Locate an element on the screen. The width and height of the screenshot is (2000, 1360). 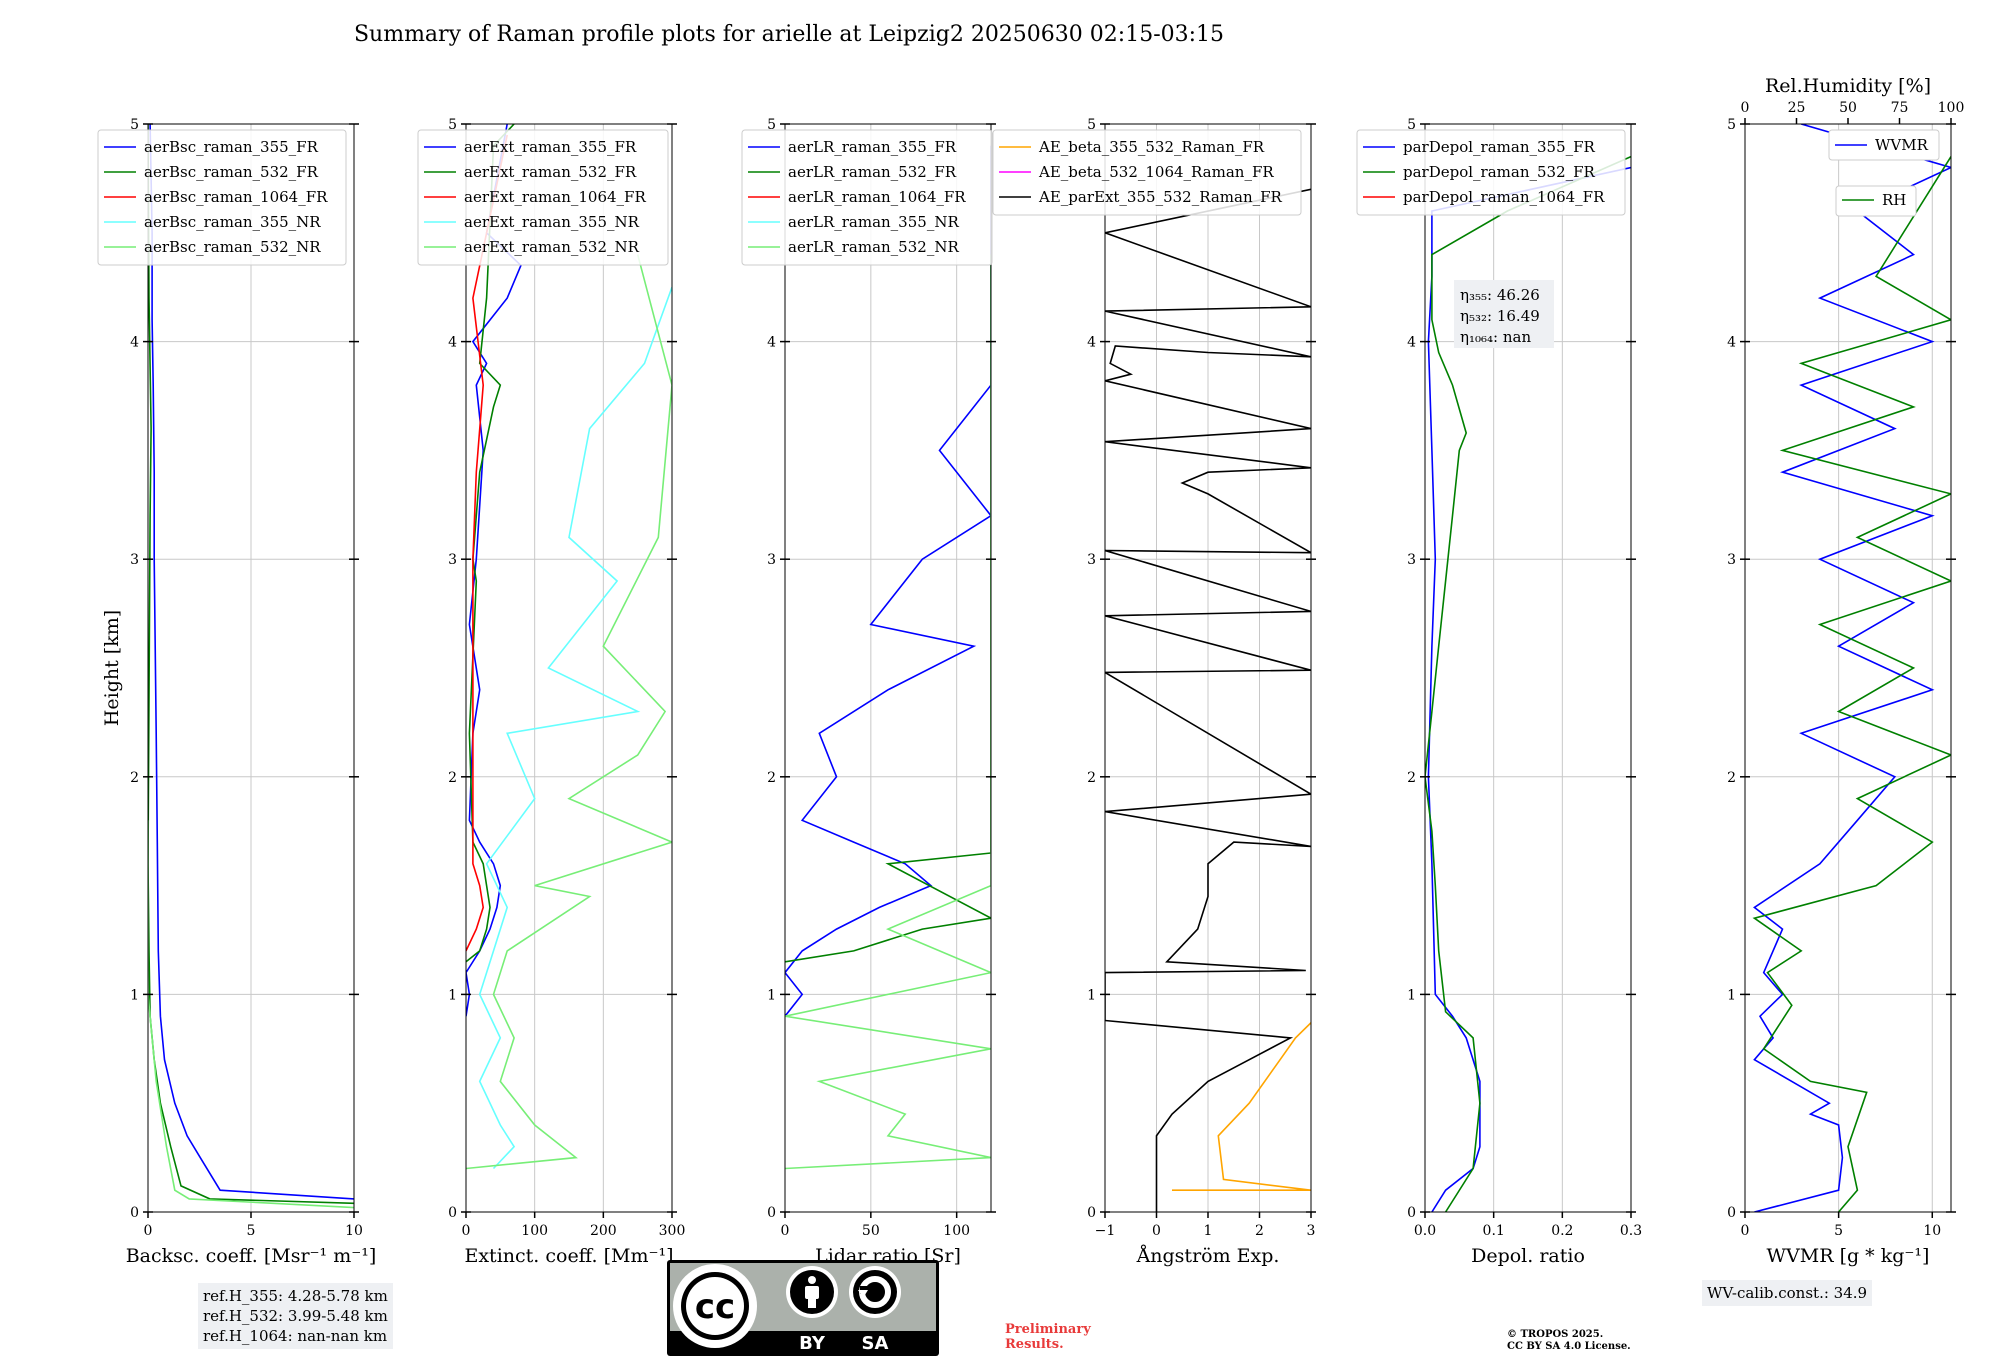
legend-label: RH is located at coordinates (1894, 200).